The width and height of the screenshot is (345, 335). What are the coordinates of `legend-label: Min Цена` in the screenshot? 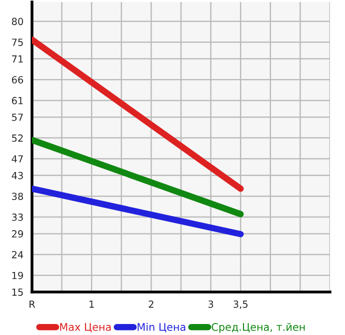 It's located at (162, 327).